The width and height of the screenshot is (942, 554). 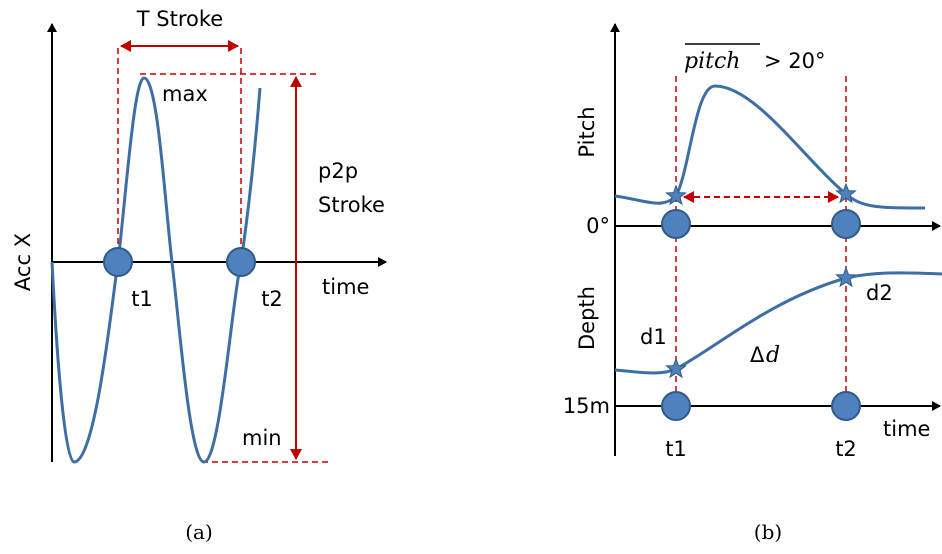 I want to click on panel-a-y-label: Acc X, so click(x=23, y=262).